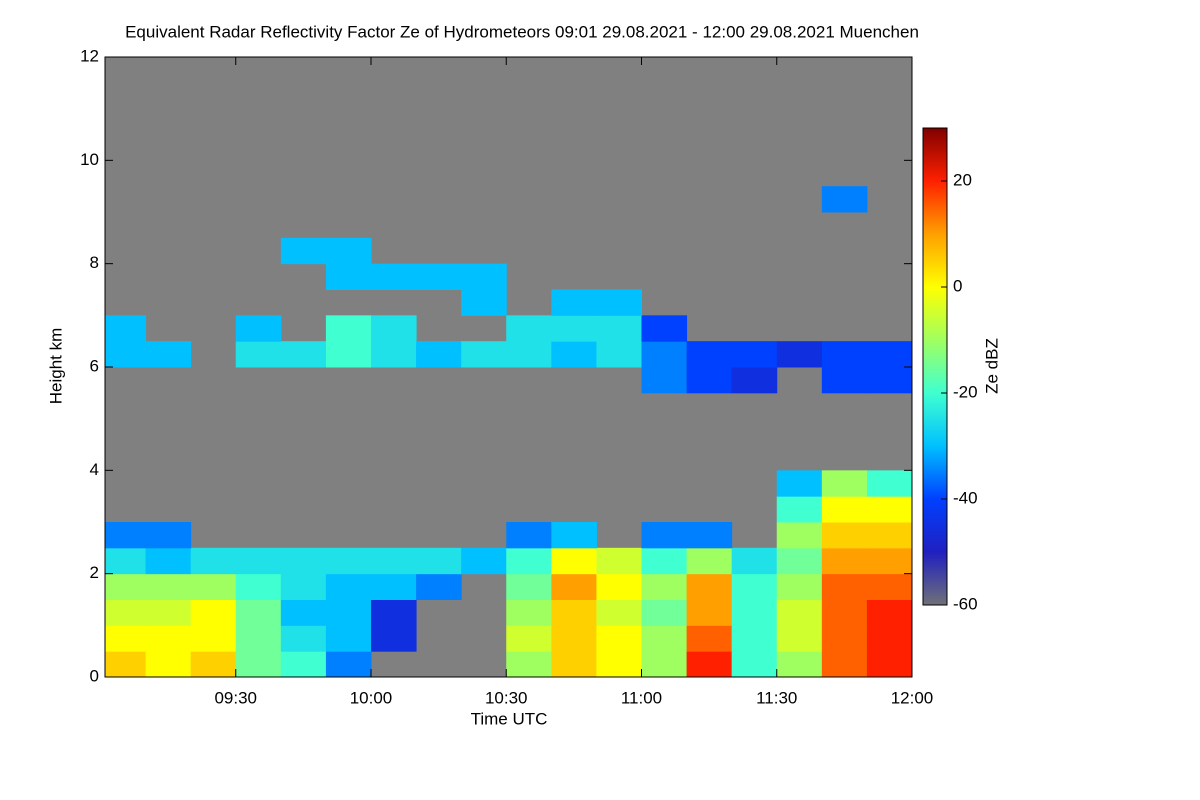  I want to click on y-axis-label: Height km, so click(55, 366).